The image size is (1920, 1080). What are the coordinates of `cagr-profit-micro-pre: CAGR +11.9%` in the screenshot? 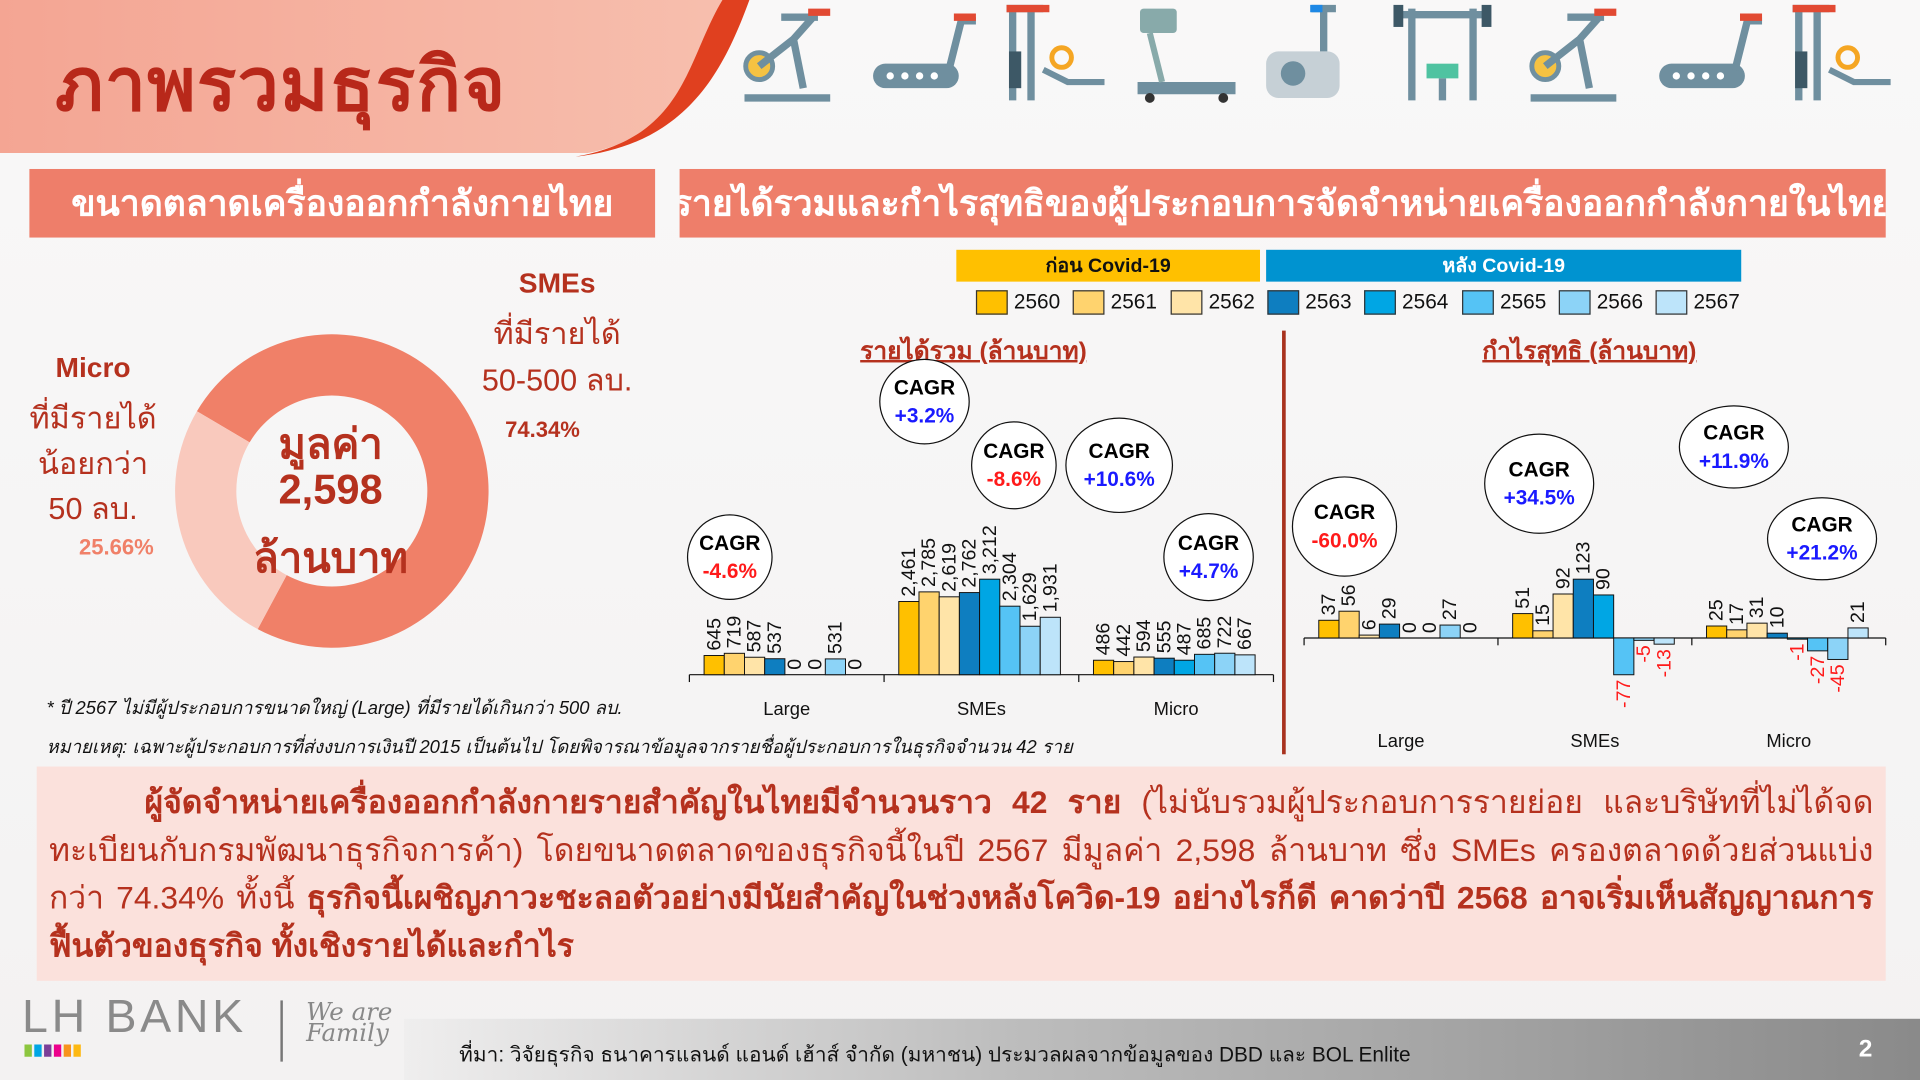 It's located at (1733, 447).